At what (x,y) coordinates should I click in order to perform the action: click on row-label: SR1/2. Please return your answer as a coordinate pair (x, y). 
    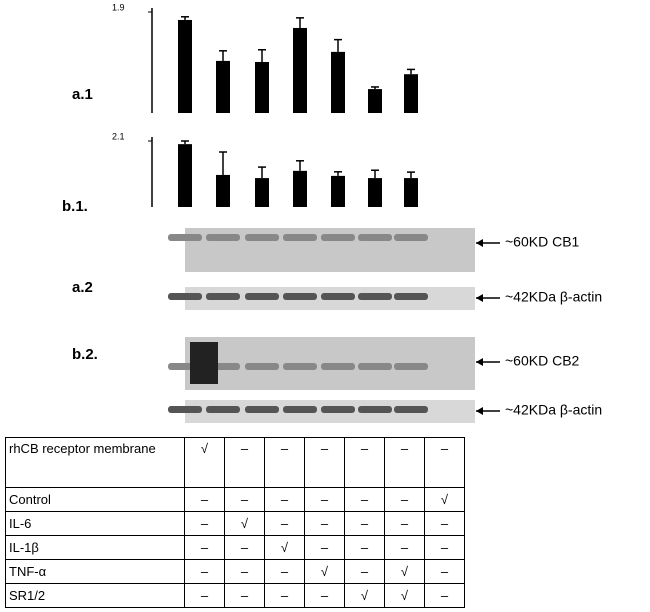
    Looking at the image, I should click on (95, 595).